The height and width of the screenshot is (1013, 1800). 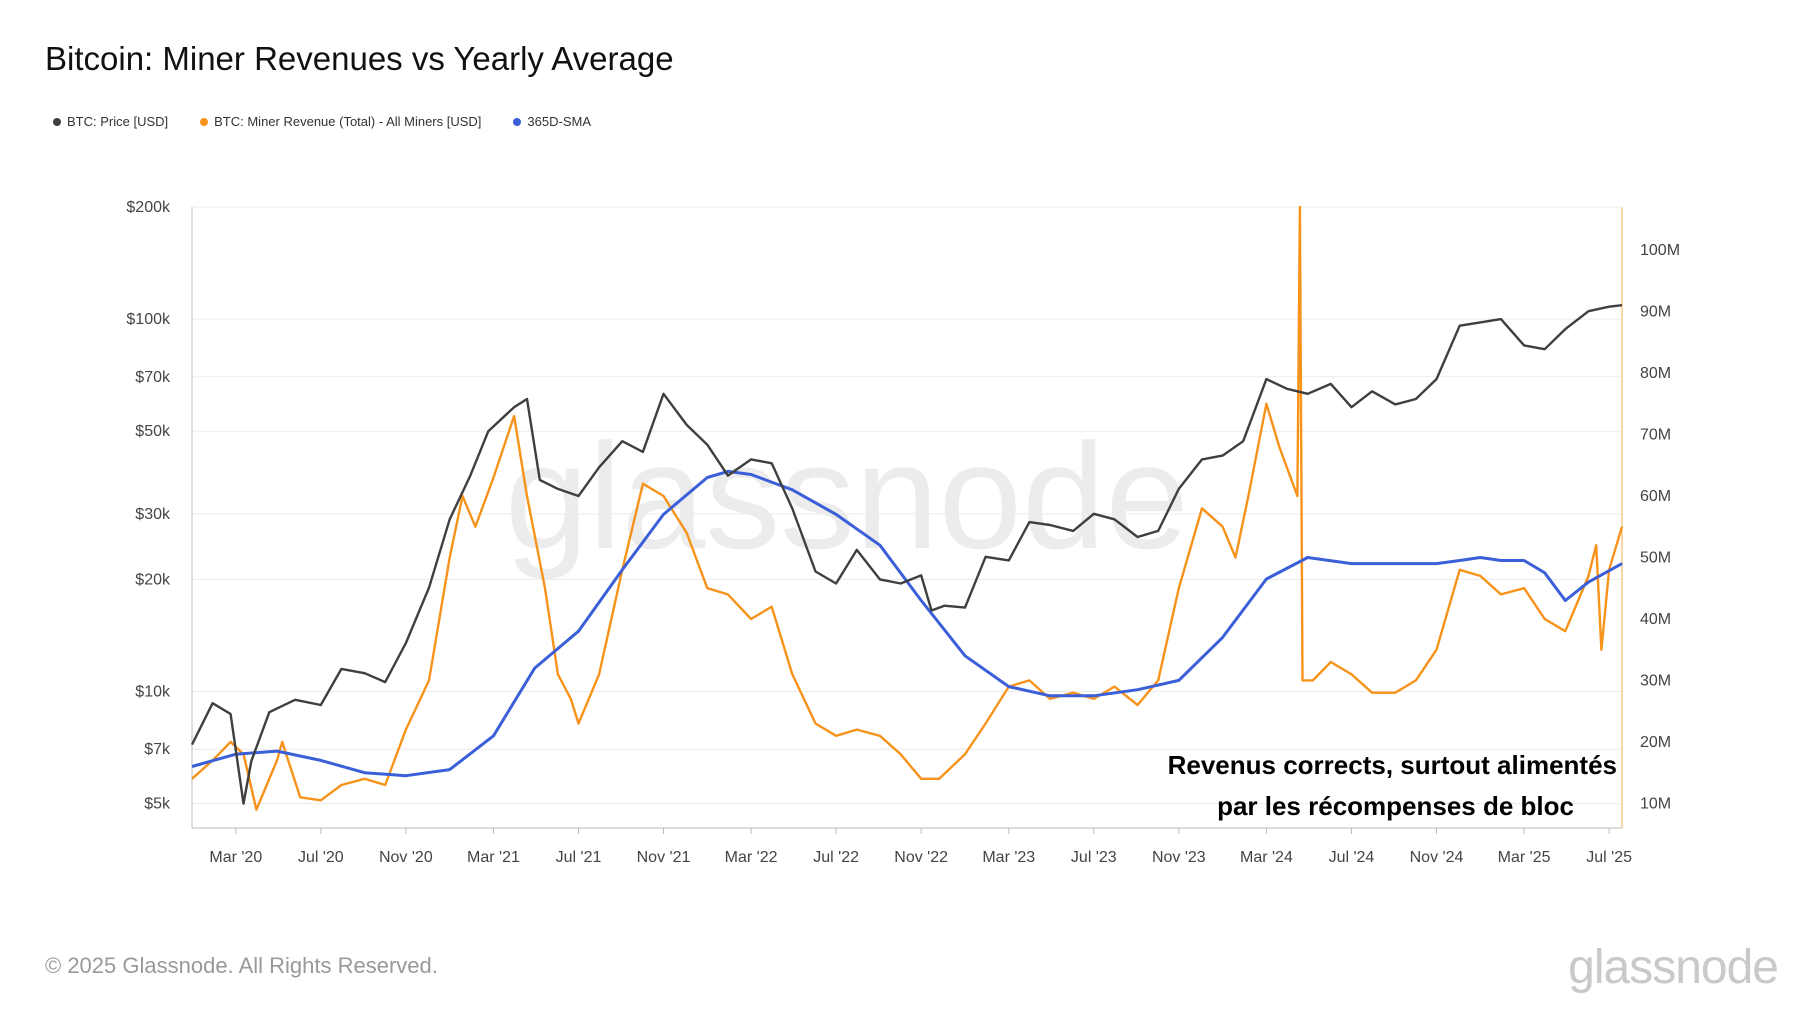 What do you see at coordinates (406, 857) in the screenshot?
I see `x-tick-label: Nov '20` at bounding box center [406, 857].